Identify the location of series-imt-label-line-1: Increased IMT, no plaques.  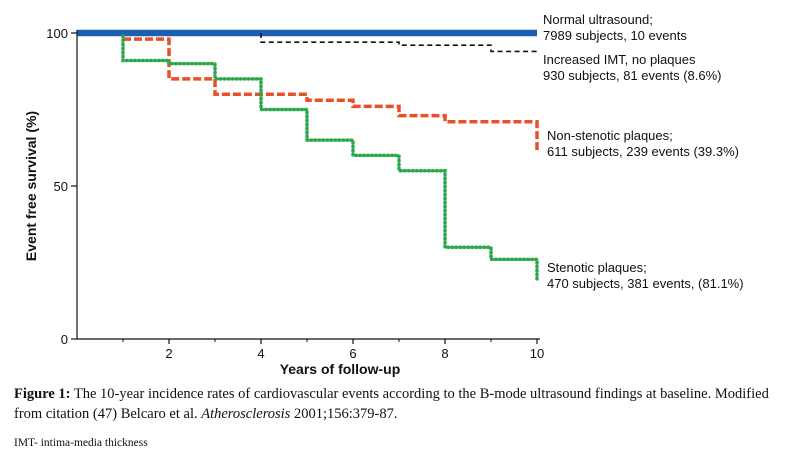
(619, 59).